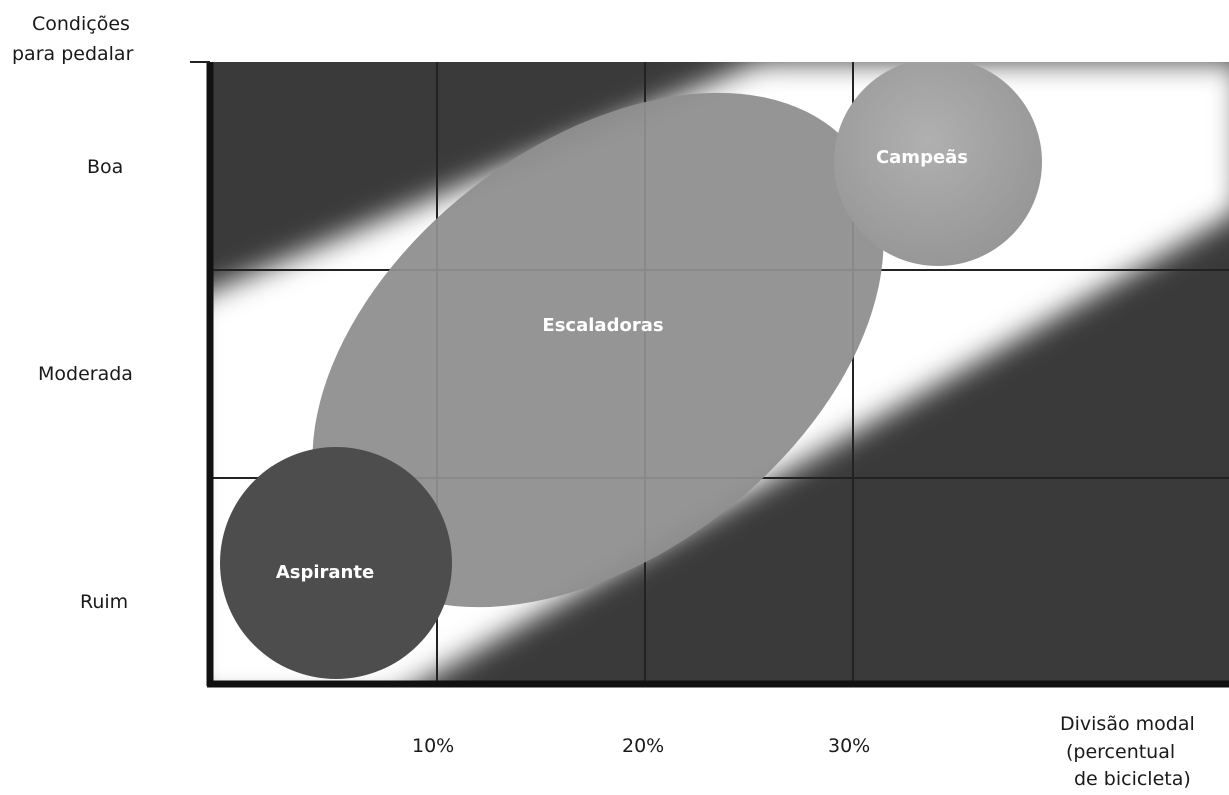  What do you see at coordinates (73, 54) in the screenshot?
I see `y-axis-title-line2: para pedalar` at bounding box center [73, 54].